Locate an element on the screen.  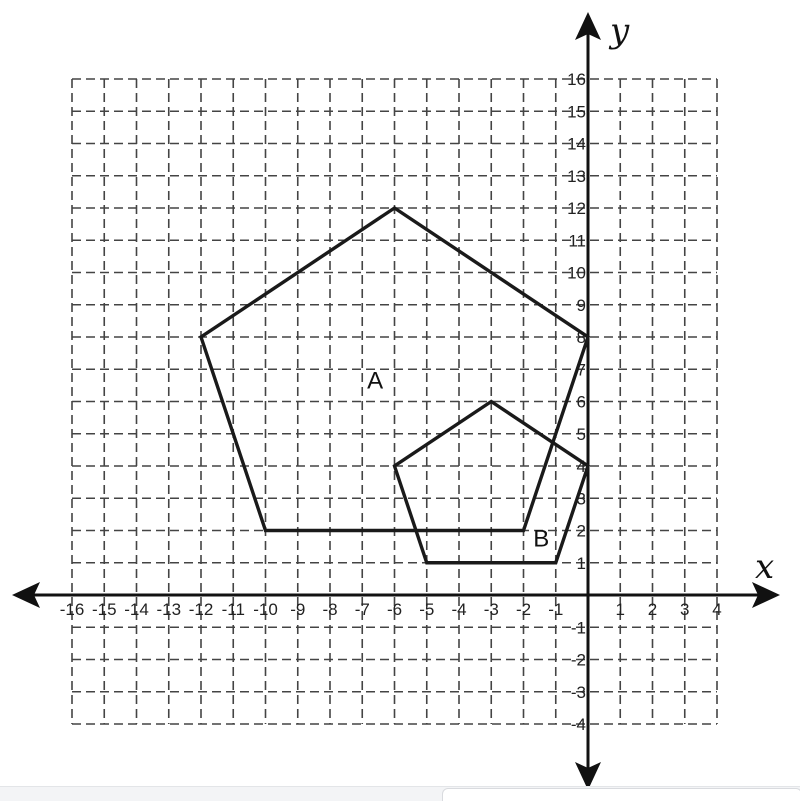
x-tick-label: -14 is located at coordinates (136, 609).